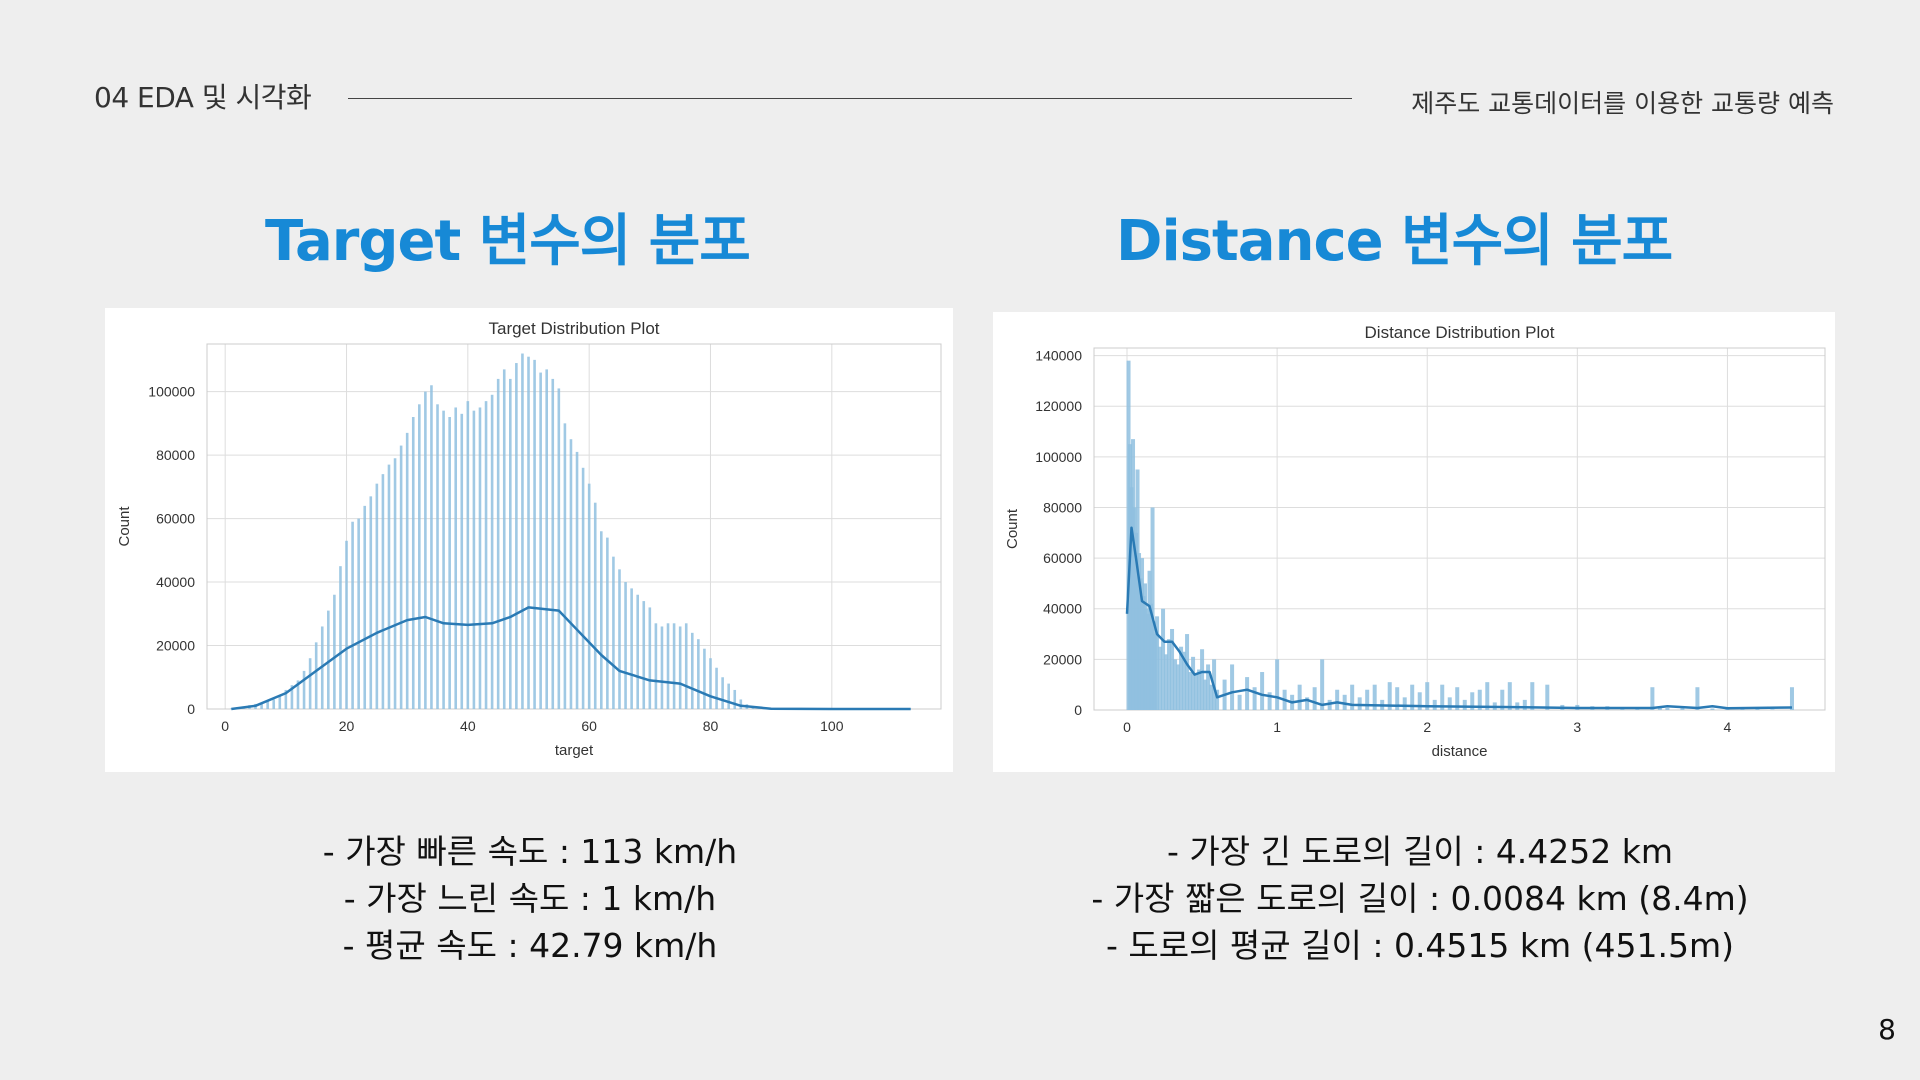 The height and width of the screenshot is (1080, 1920). I want to click on mean-length-text: - 도로의 평균 길이 : 0.4515 km (451.5m), so click(1420, 945).